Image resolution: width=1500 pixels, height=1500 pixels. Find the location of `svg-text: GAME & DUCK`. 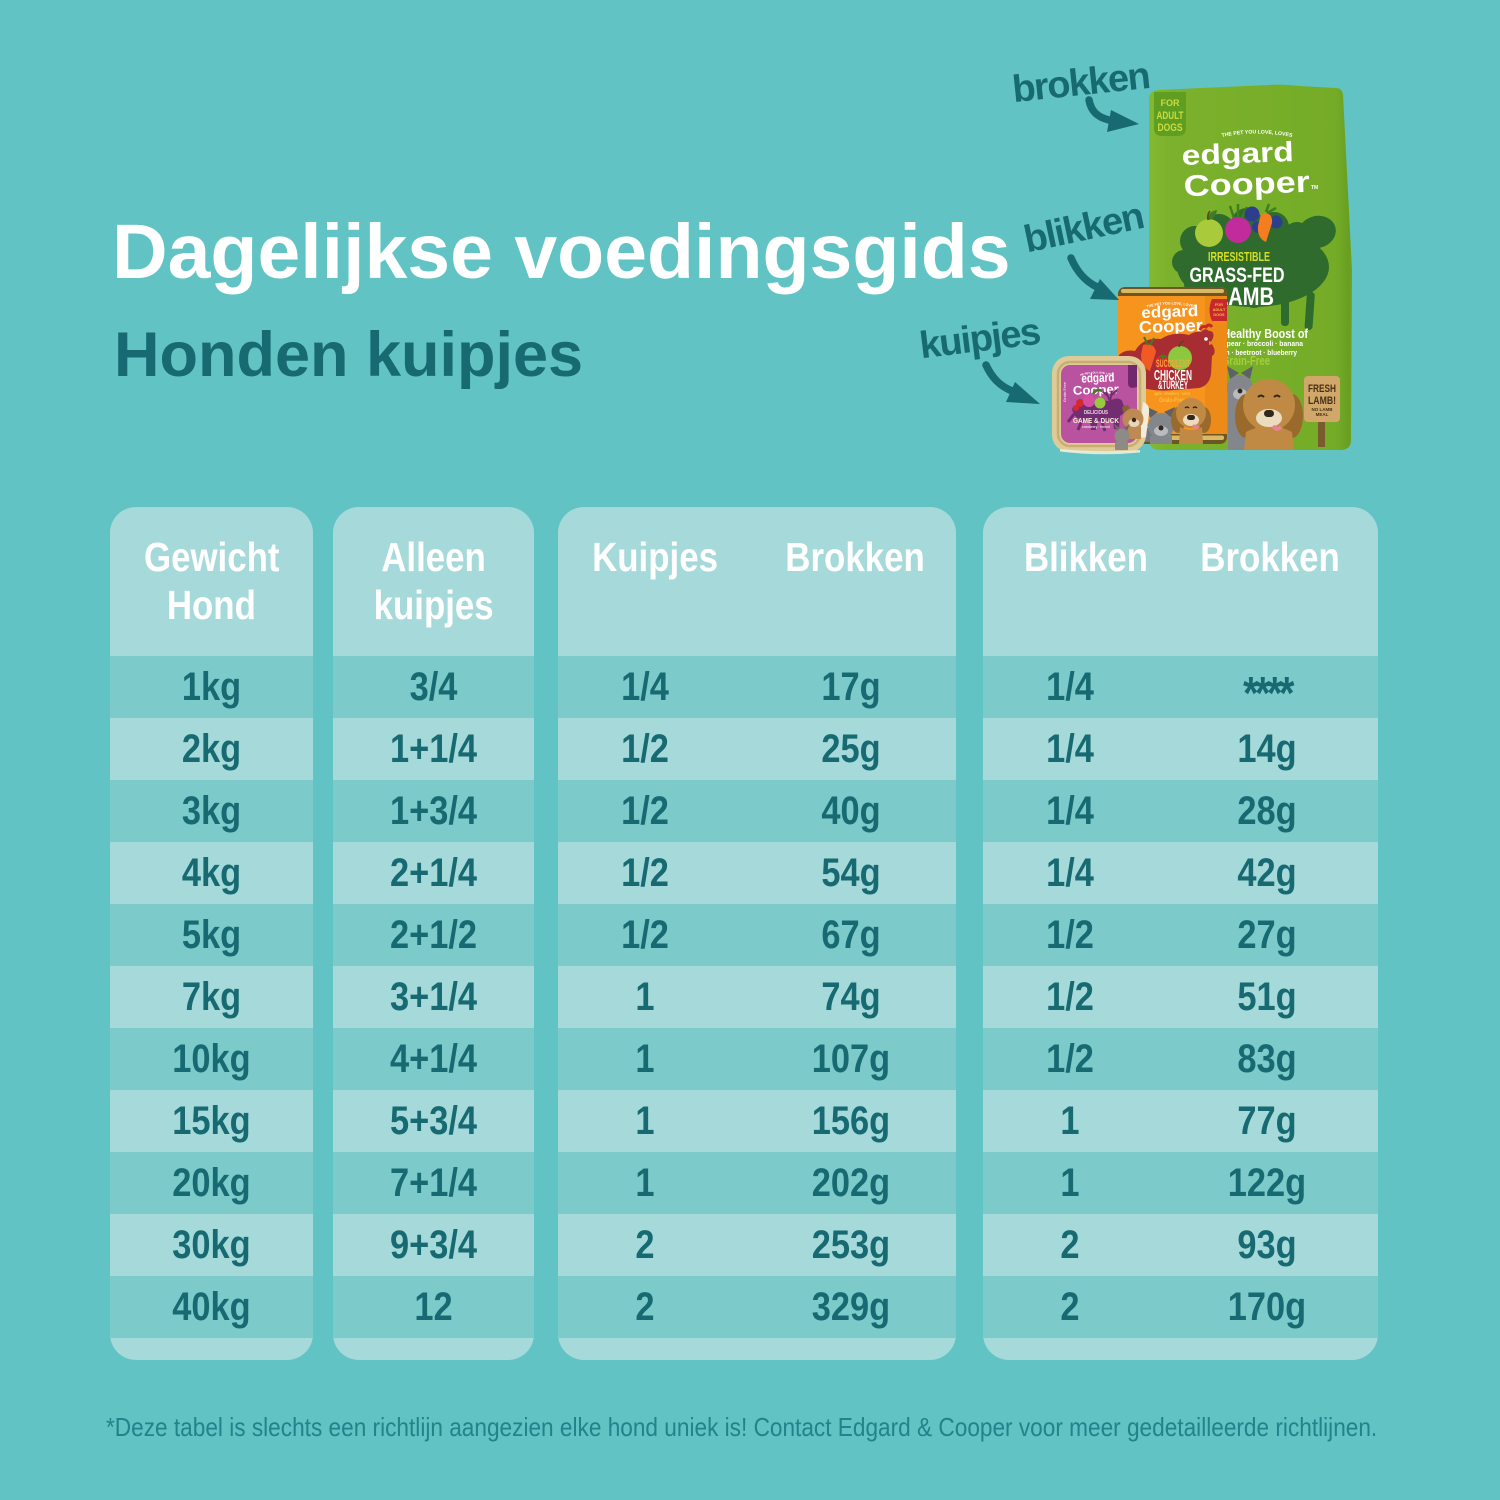

svg-text: GAME & DUCK is located at coordinates (1096, 420).